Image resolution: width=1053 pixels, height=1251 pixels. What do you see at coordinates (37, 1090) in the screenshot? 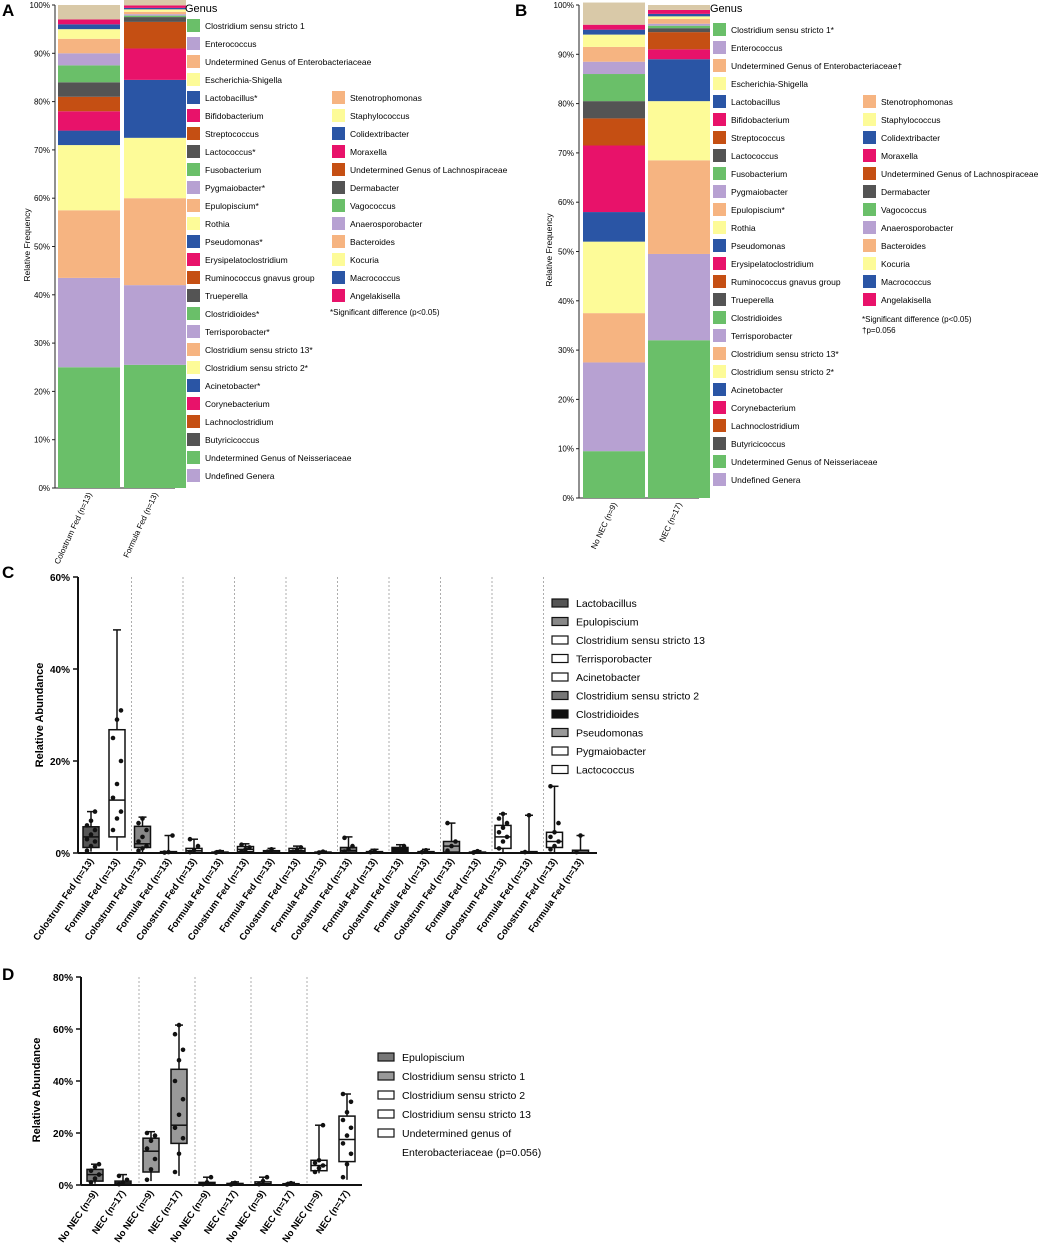
I see `panel-d-ylabel: Relative Abundance` at bounding box center [37, 1090].